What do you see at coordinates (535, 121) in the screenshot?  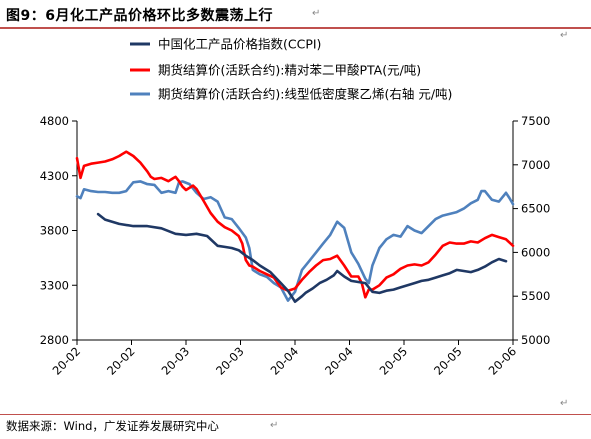 I see `right-y-tick-label: 7500` at bounding box center [535, 121].